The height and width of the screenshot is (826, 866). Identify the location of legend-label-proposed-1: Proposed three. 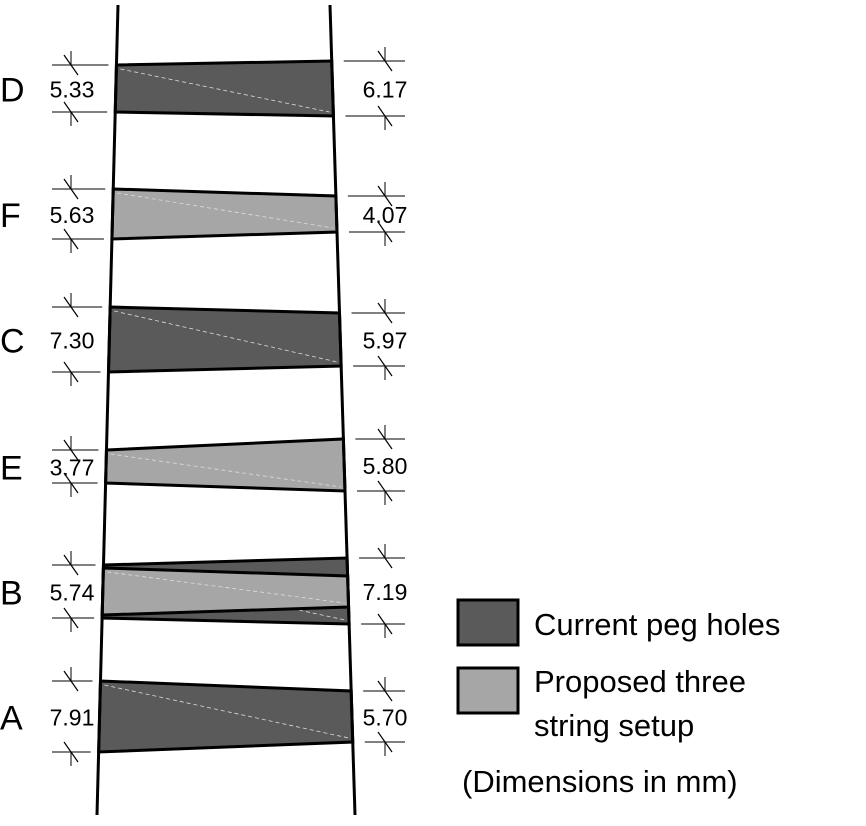
(640, 681).